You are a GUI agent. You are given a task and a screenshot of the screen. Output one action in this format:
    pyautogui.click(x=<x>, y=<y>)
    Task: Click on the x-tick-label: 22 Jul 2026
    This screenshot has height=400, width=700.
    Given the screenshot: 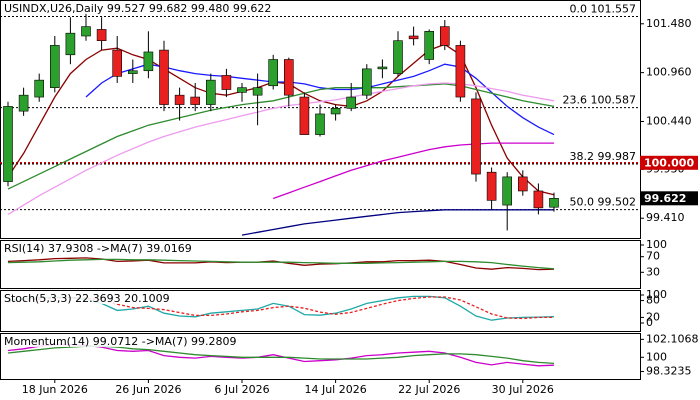 What is the action you would take?
    pyautogui.click(x=429, y=389)
    